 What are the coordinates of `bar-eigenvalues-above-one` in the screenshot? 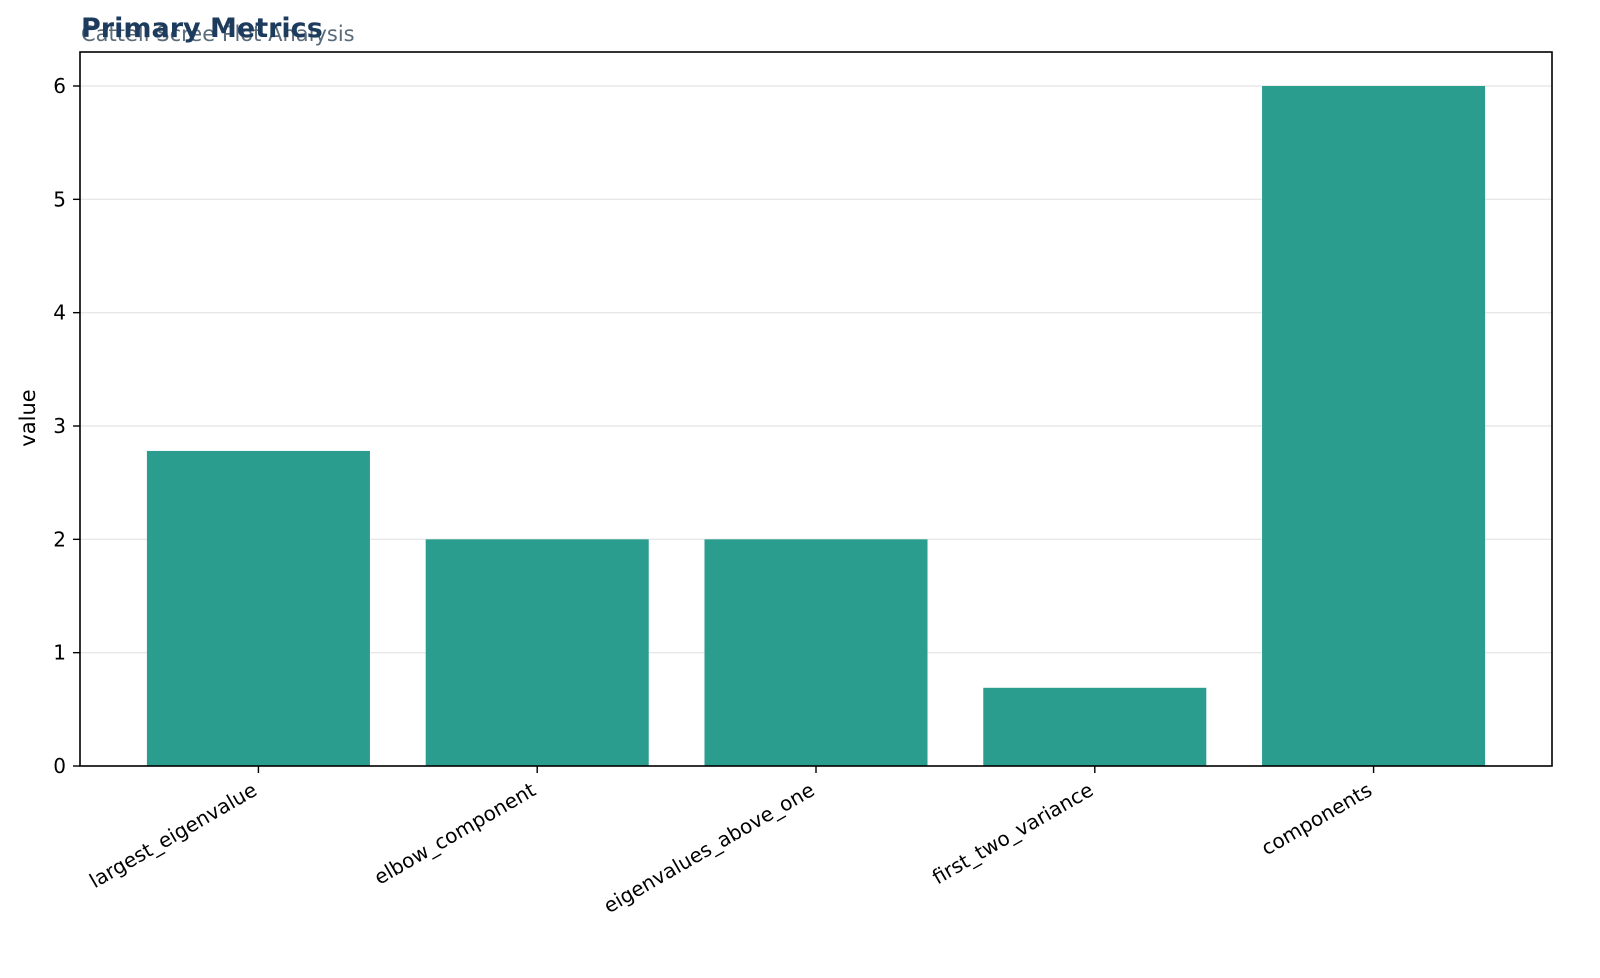 It's located at (816, 652).